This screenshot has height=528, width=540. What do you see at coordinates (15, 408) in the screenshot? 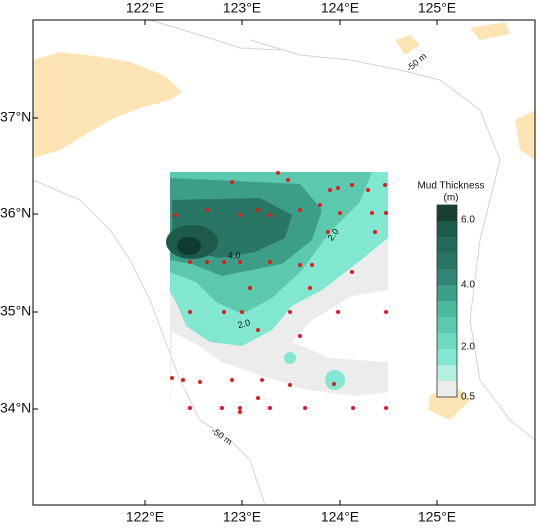
I see `lat-label: 34°N` at bounding box center [15, 408].